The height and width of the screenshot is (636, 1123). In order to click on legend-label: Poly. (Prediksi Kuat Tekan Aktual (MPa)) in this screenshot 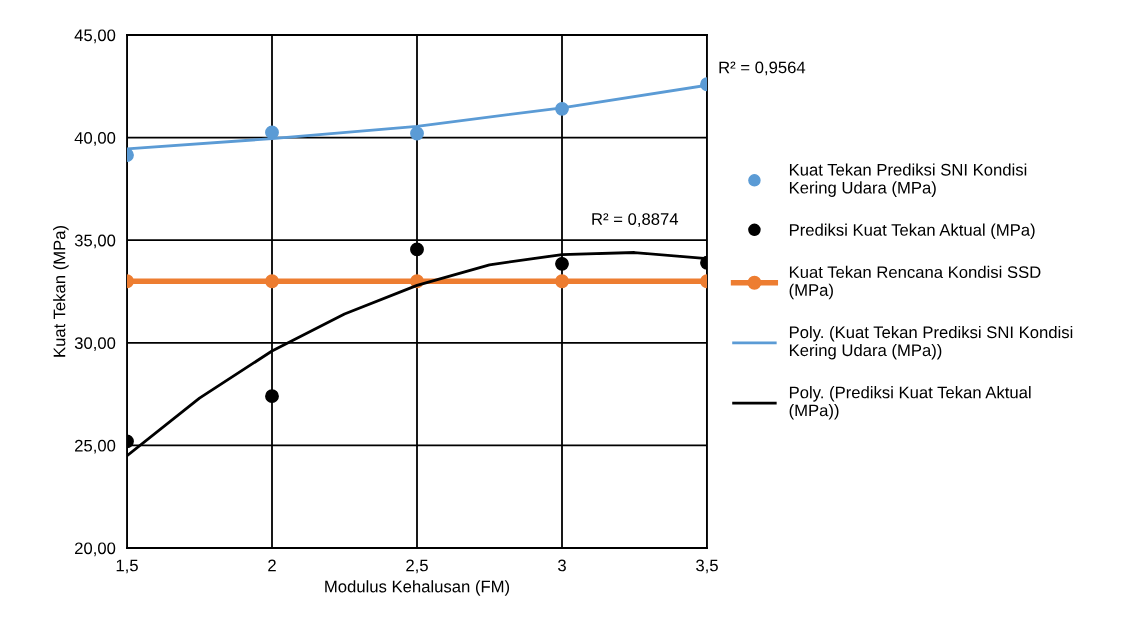, I will do `click(910, 403)`.